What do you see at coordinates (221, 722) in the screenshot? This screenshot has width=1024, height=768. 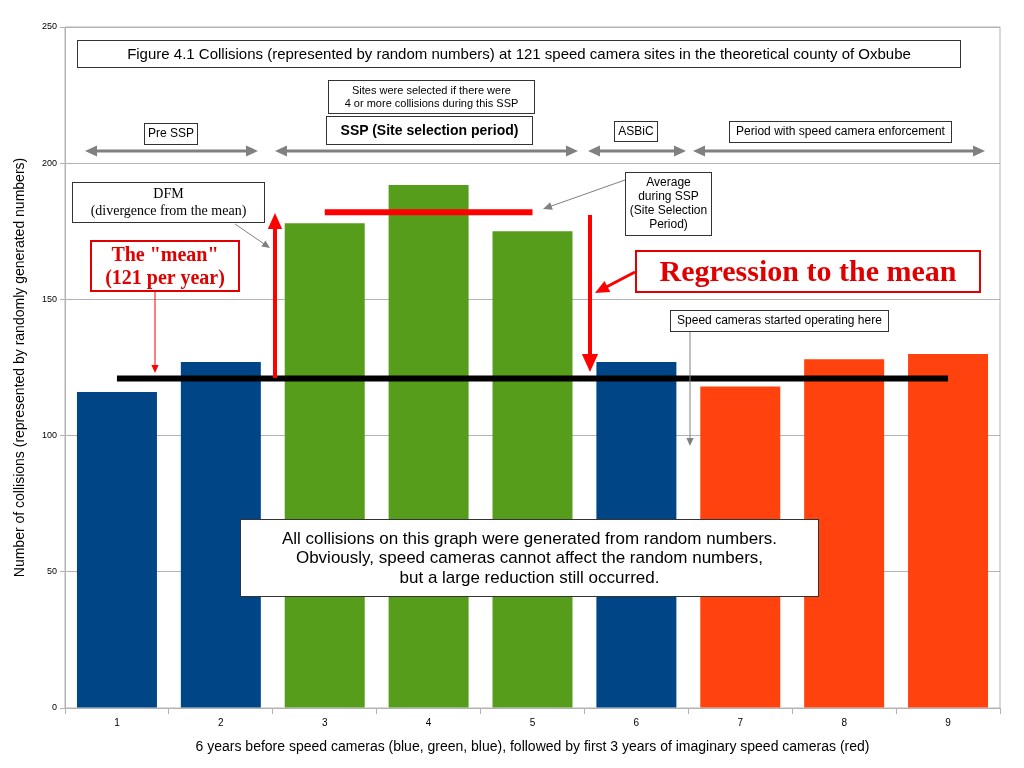 I see `x-tick-label: 2` at bounding box center [221, 722].